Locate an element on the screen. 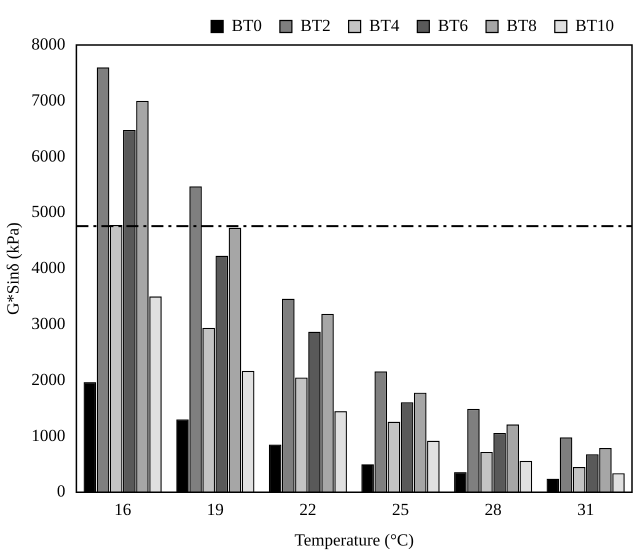 This screenshot has height=553, width=644. legend-label: BT2 is located at coordinates (315, 25).